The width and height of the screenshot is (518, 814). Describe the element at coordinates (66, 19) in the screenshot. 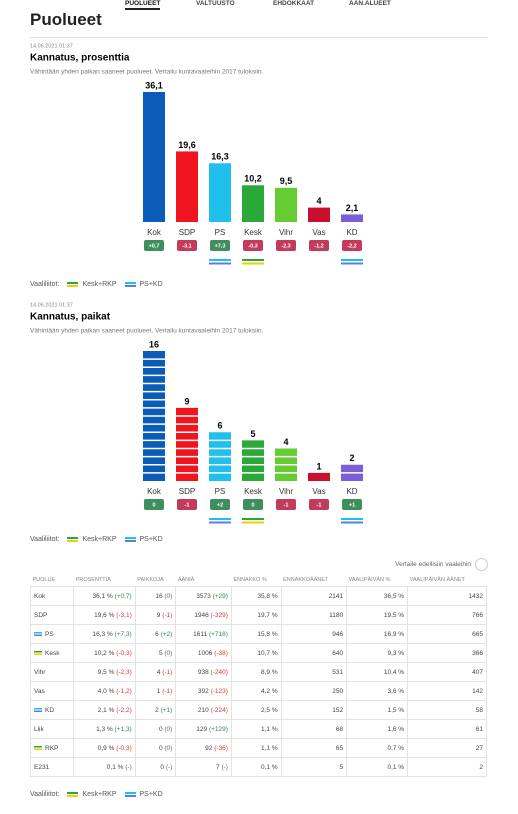

I see `page-title: Puolueet` at that location.